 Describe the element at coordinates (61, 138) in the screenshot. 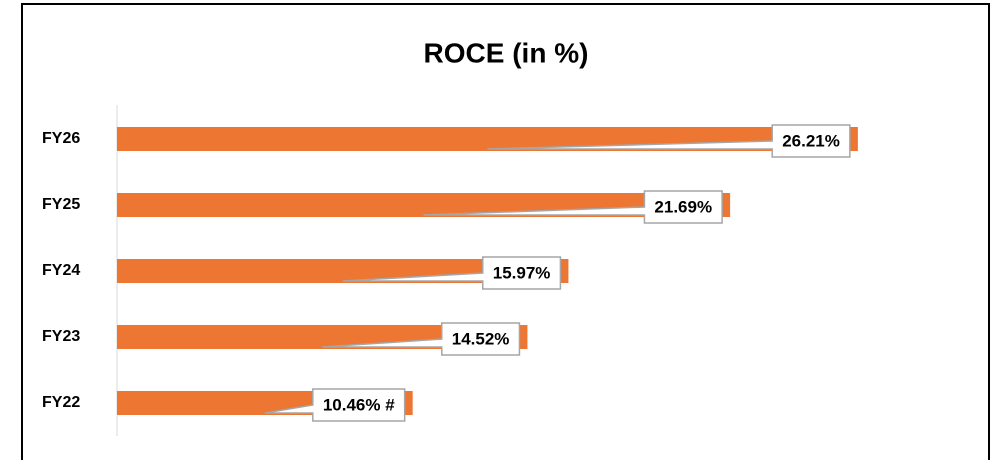

I see `y-tick-label: FY26` at that location.